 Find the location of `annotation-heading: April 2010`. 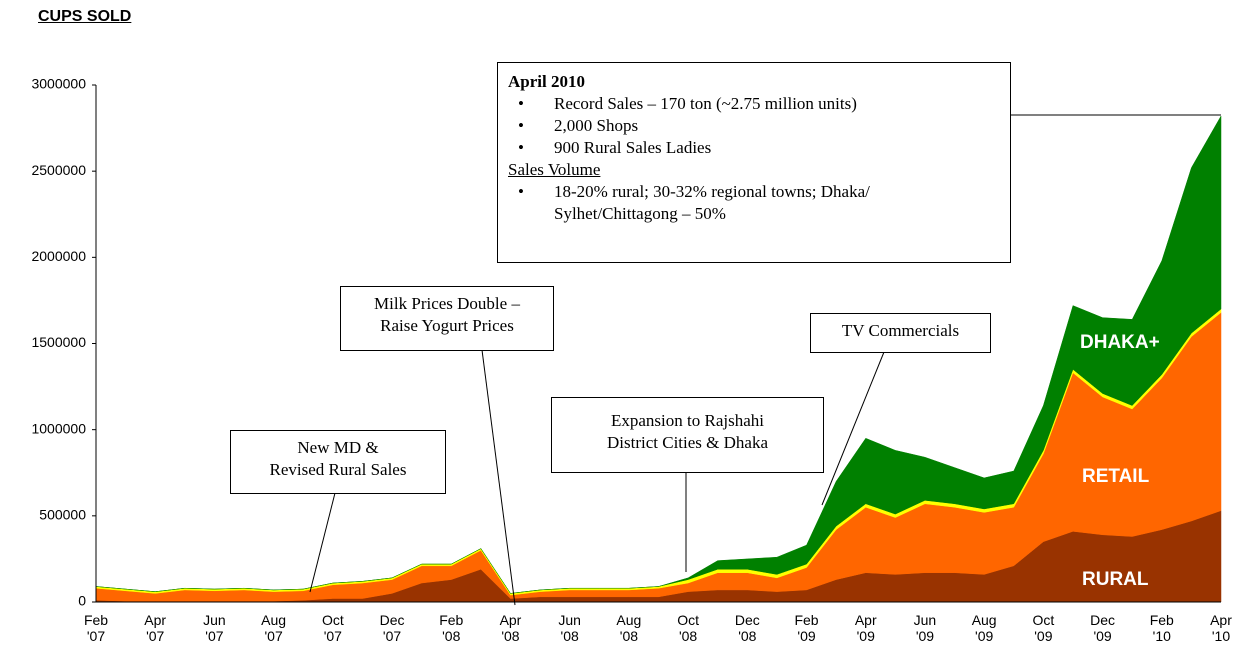

annotation-heading: April 2010 is located at coordinates (546, 81).